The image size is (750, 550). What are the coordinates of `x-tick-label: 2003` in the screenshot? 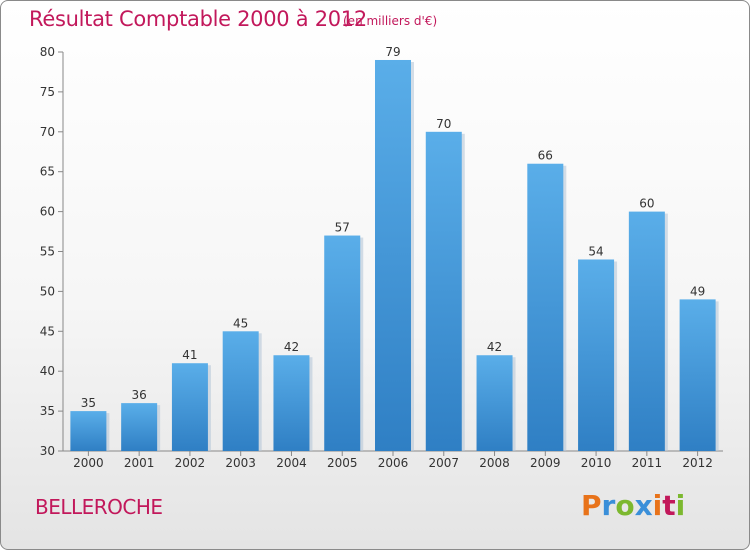 It's located at (240, 463).